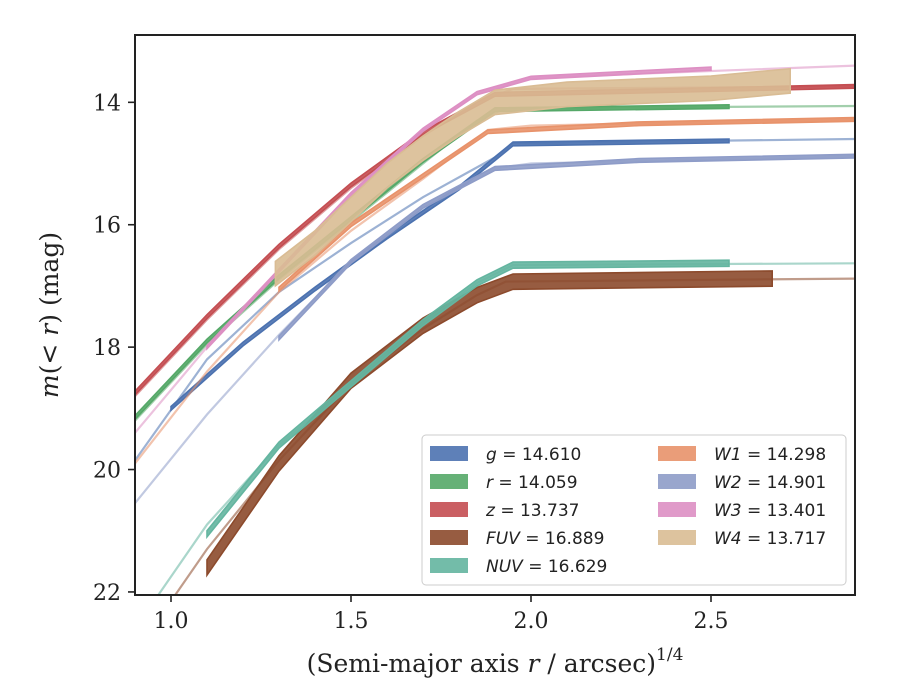  I want to click on y-tick-label: 14, so click(107, 103).